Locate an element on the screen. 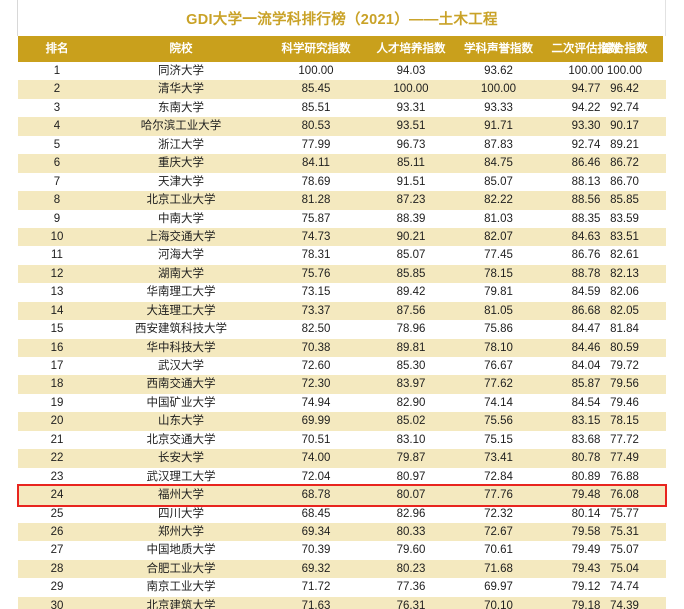 The height and width of the screenshot is (609, 684). cell-research: 70.39 is located at coordinates (316, 550).